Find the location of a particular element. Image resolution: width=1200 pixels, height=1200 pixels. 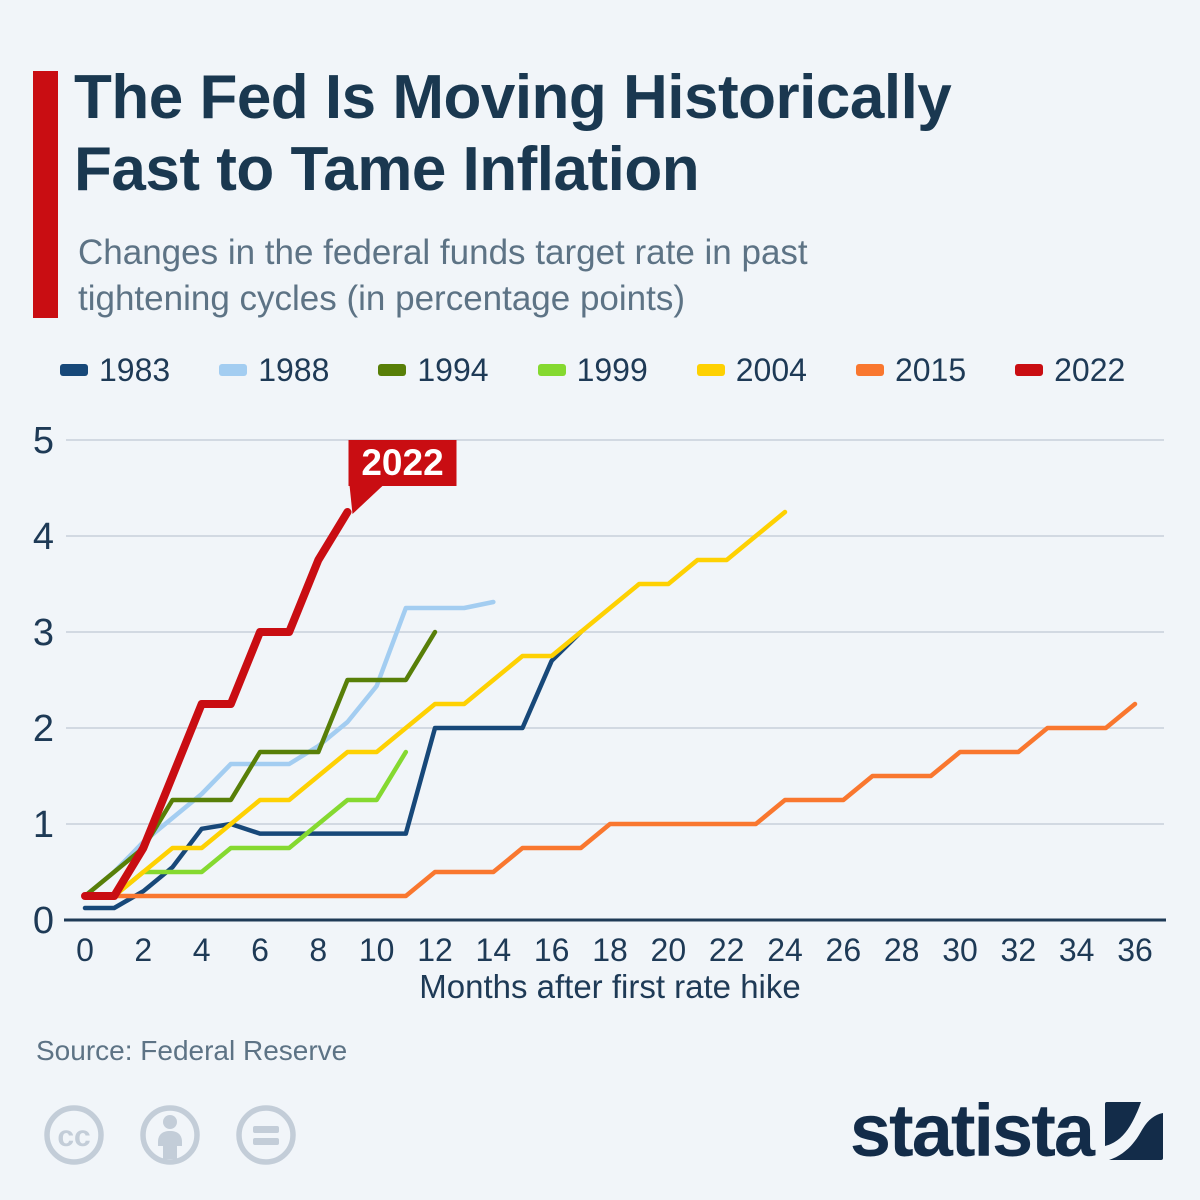

subtitle-line-2: tightening cycles (in percentage points) is located at coordinates (382, 298).